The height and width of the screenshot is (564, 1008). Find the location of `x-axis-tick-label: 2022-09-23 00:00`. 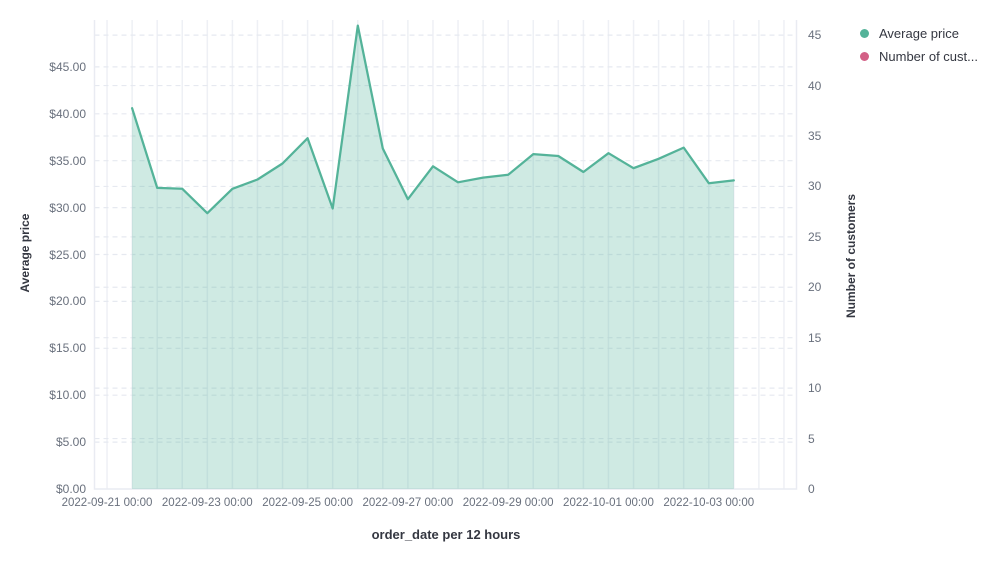

x-axis-tick-label: 2022-09-23 00:00 is located at coordinates (207, 503).